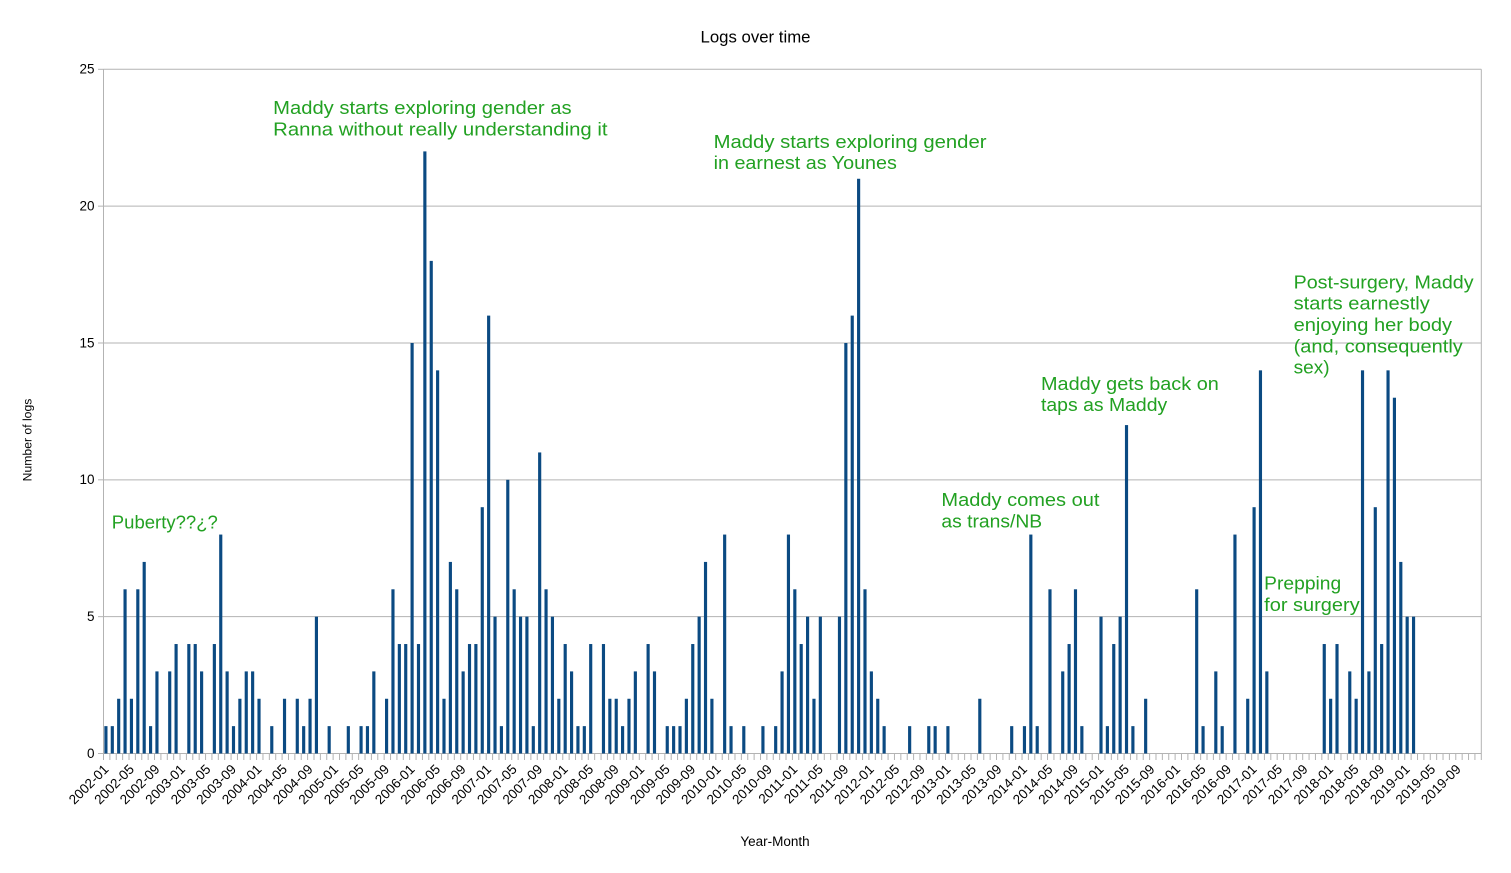  I want to click on svg-text: Number of logs, so click(28, 440).